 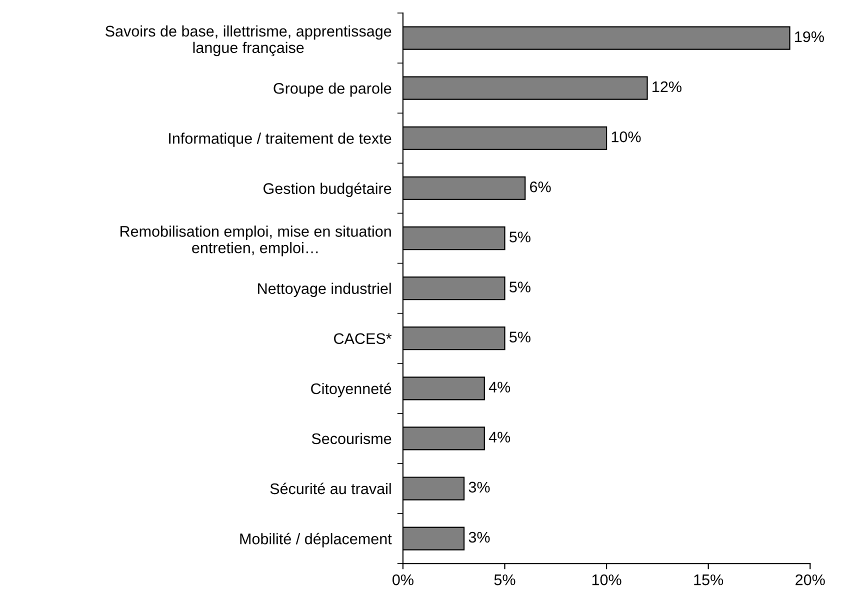 What do you see at coordinates (316, 540) in the screenshot?
I see `y-tick-label: Mobilité / déplacement` at bounding box center [316, 540].